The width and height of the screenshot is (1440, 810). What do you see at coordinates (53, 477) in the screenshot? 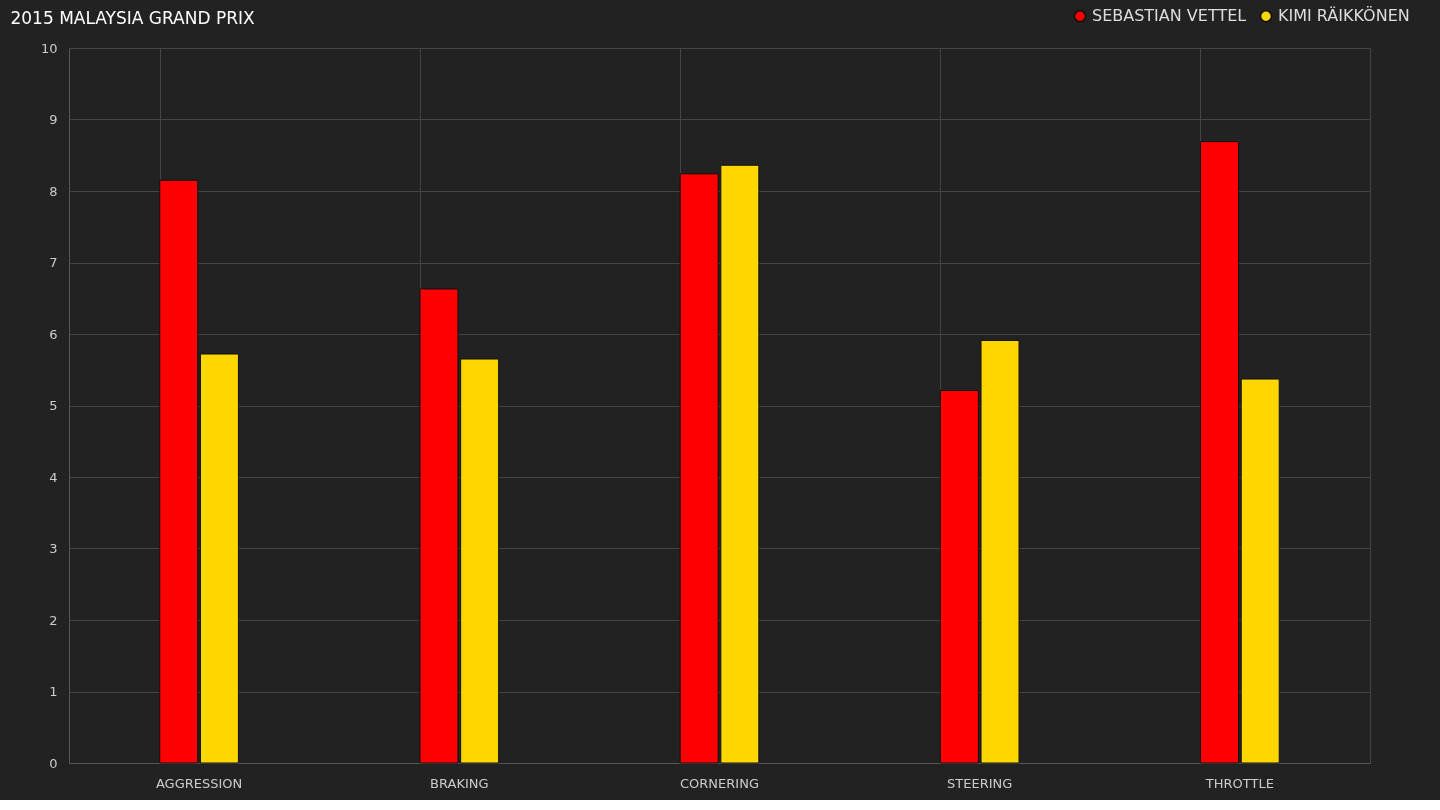
I see `y-tick-label: 4` at bounding box center [53, 477].